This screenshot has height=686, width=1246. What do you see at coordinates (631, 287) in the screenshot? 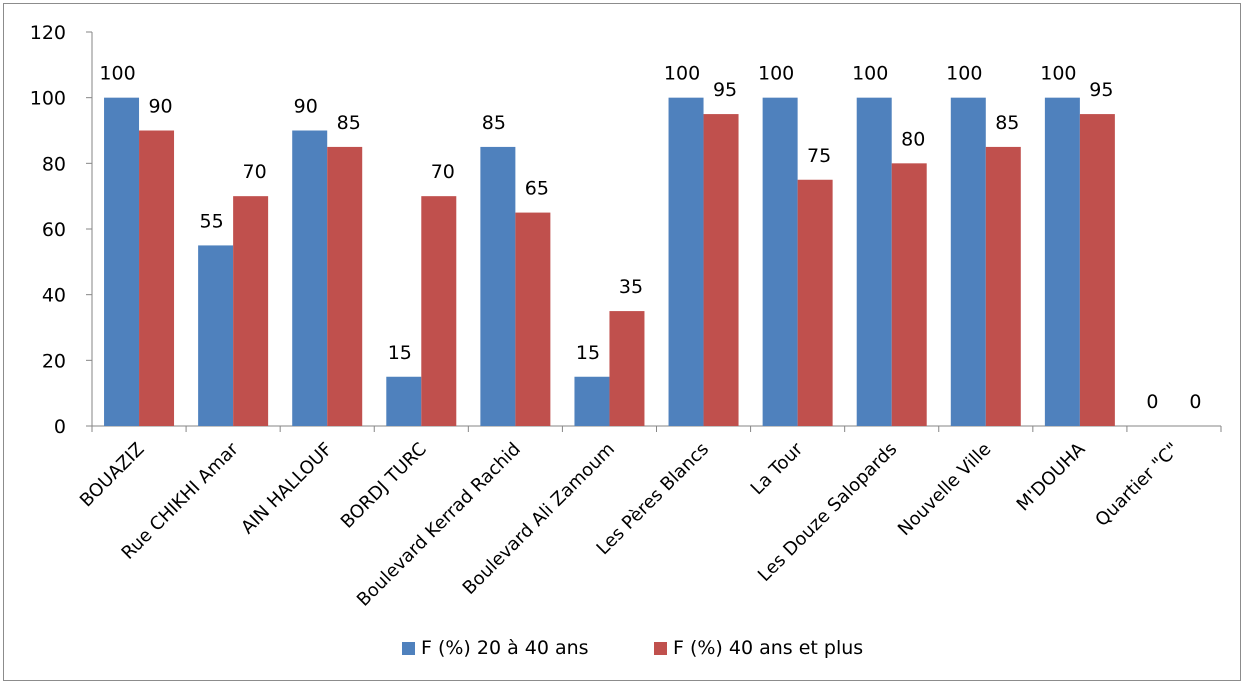
I see `data-label: 35` at bounding box center [631, 287].